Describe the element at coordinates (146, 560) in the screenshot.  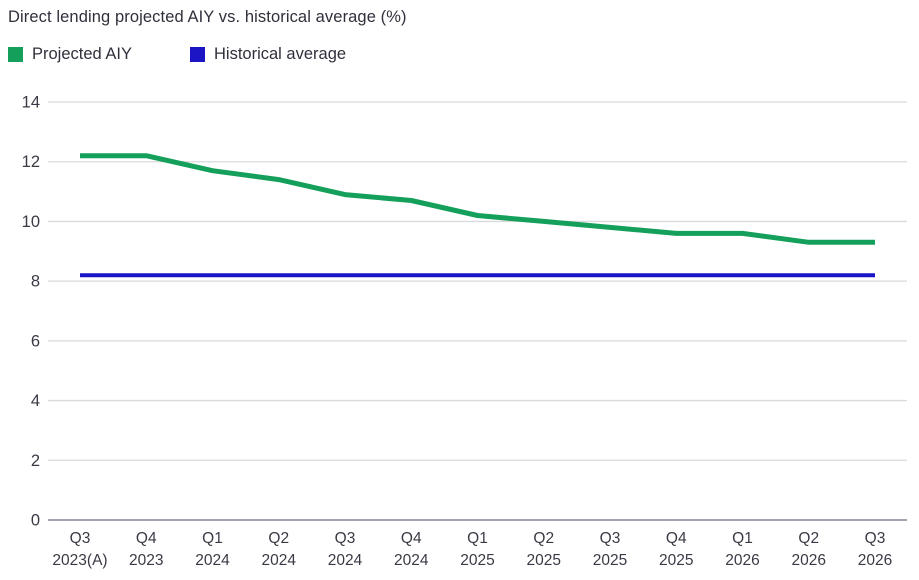
I see `x-tick-label-year: 2023` at that location.